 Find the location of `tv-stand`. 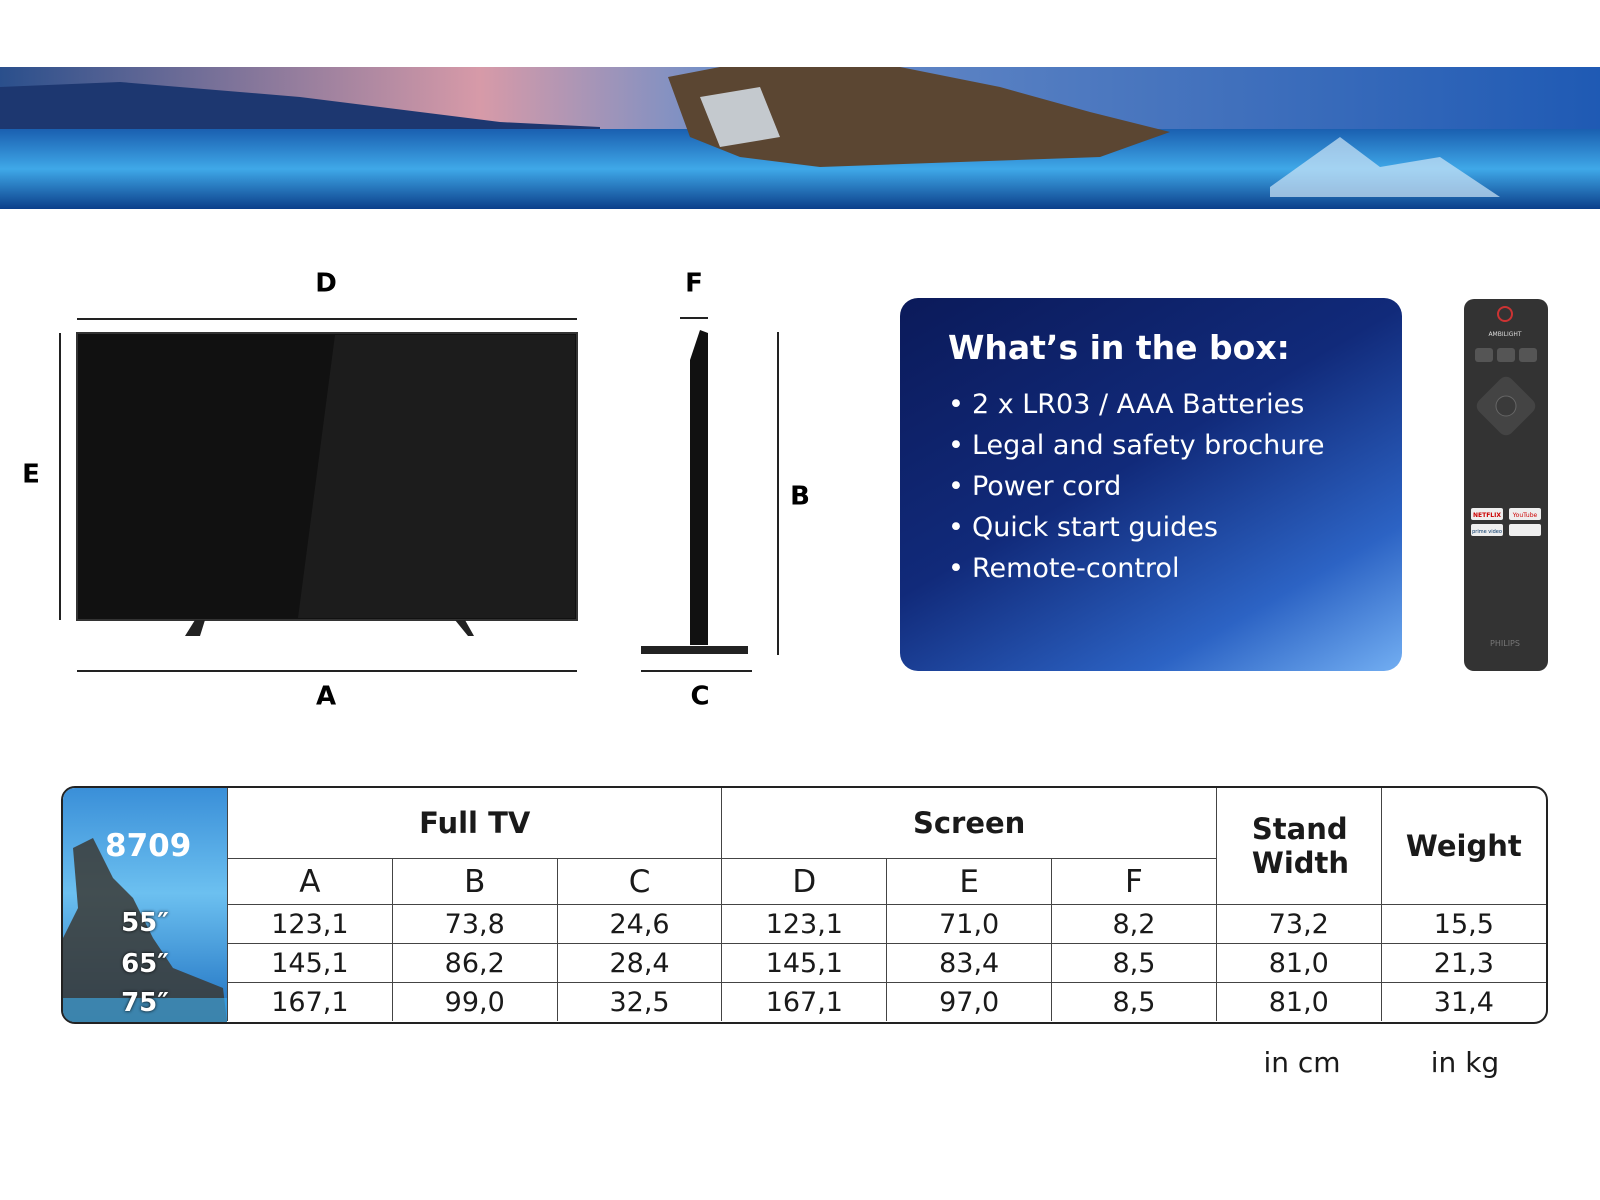

tv-stand is located at coordinates (694, 650).